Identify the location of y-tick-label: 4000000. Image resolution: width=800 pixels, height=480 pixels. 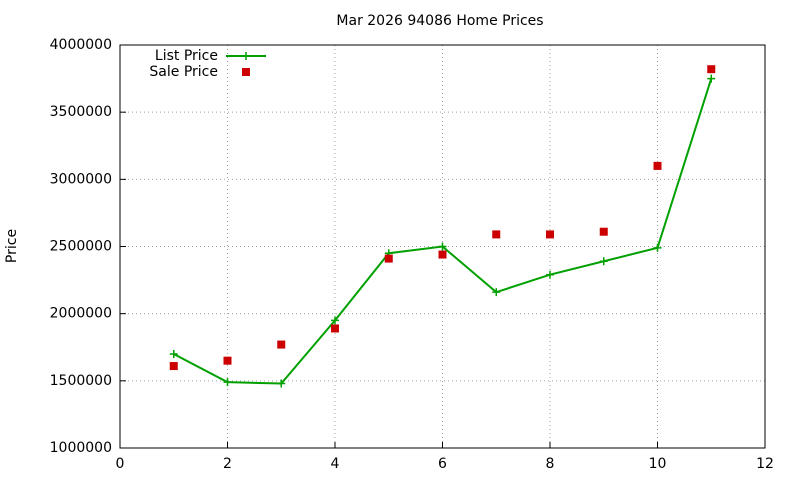
(81, 45).